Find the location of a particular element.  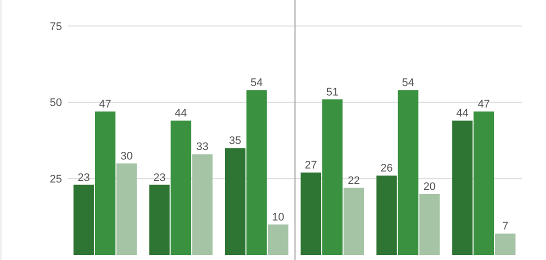

data-label: 22 is located at coordinates (354, 180).